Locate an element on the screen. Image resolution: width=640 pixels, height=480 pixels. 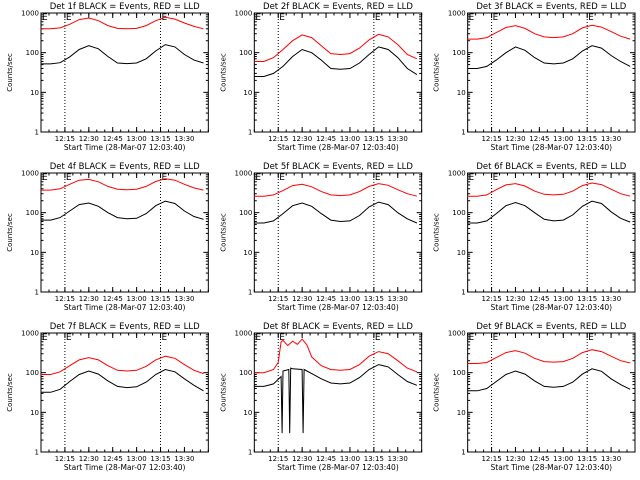
chart-title: Det 9f BLACK = Events, RED = LLD is located at coordinates (551, 327).